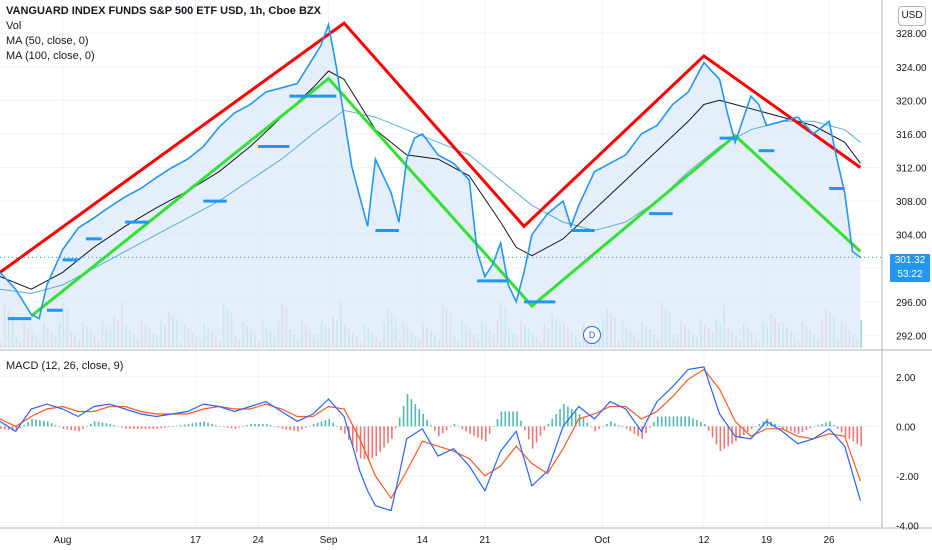  I want to click on volume-bar, so click(861, 334).